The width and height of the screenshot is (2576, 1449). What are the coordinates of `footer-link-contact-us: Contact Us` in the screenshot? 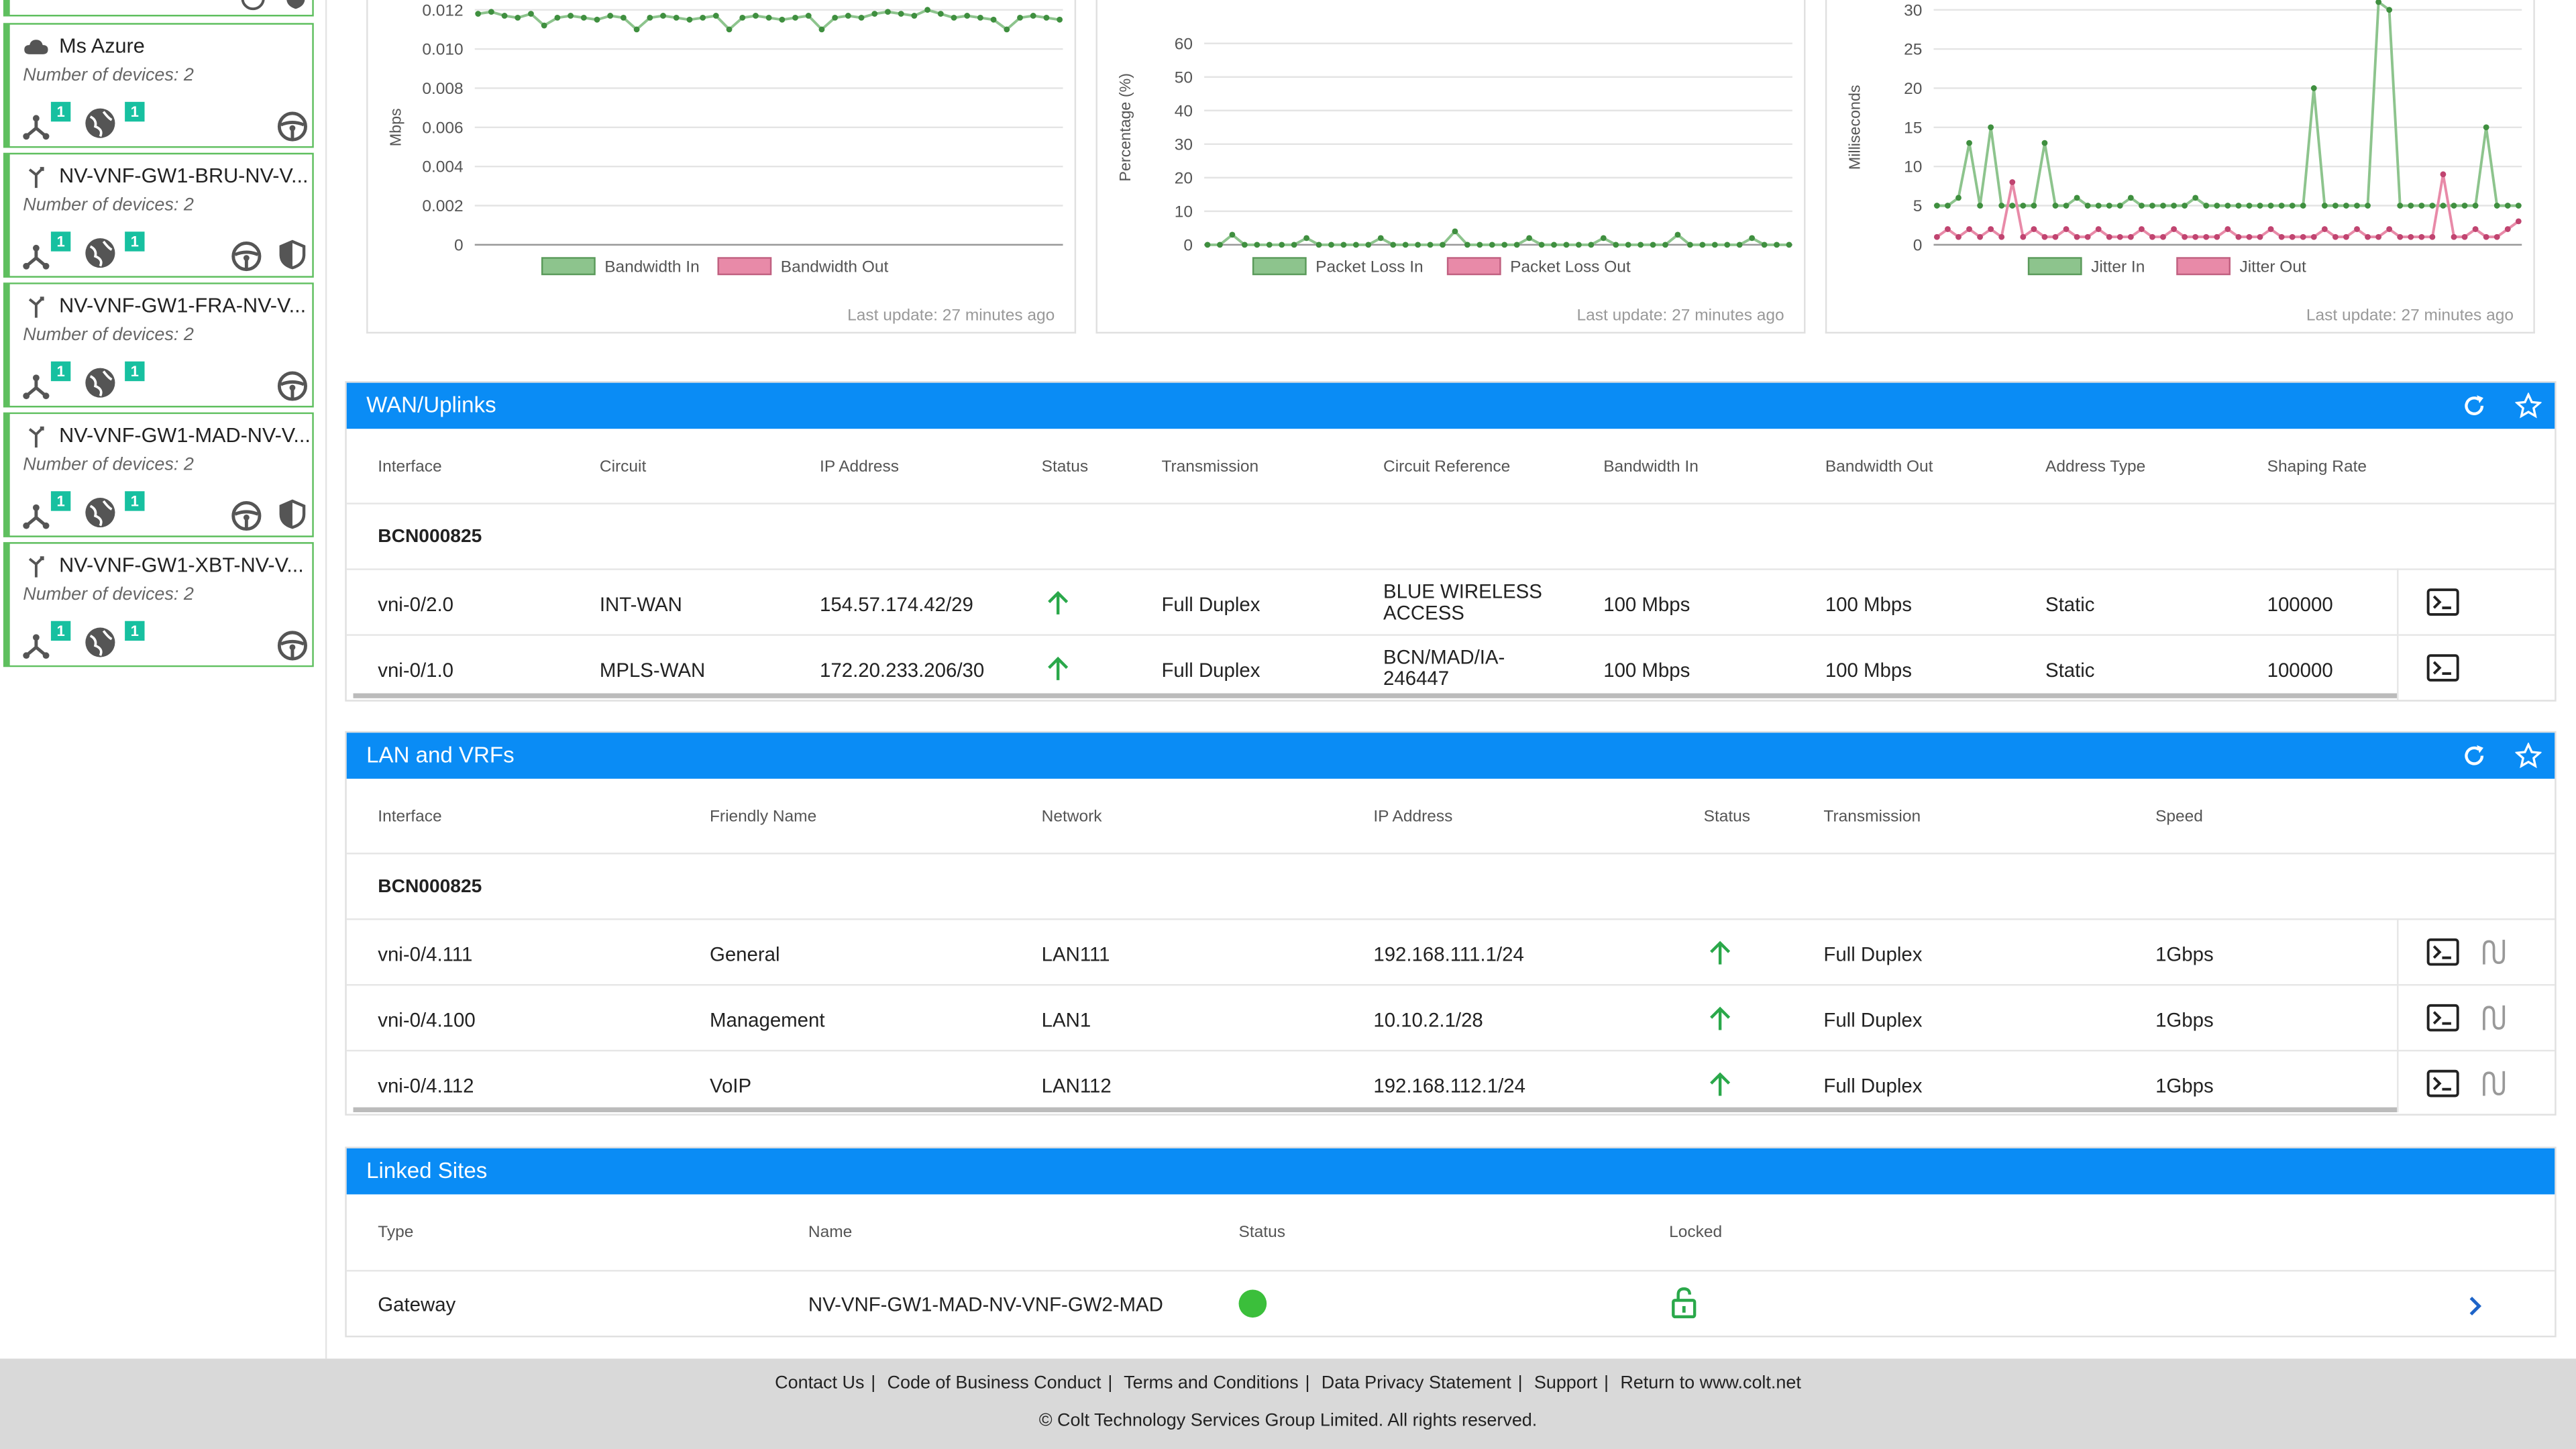 It's located at (820, 1383).